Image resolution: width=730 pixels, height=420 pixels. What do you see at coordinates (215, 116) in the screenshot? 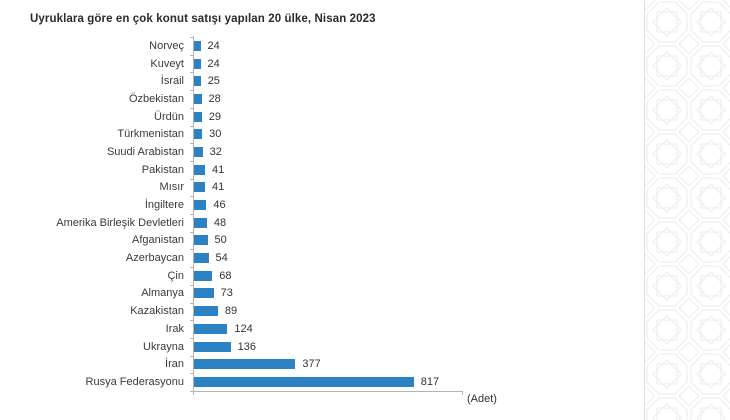
I see `value-label: 29` at bounding box center [215, 116].